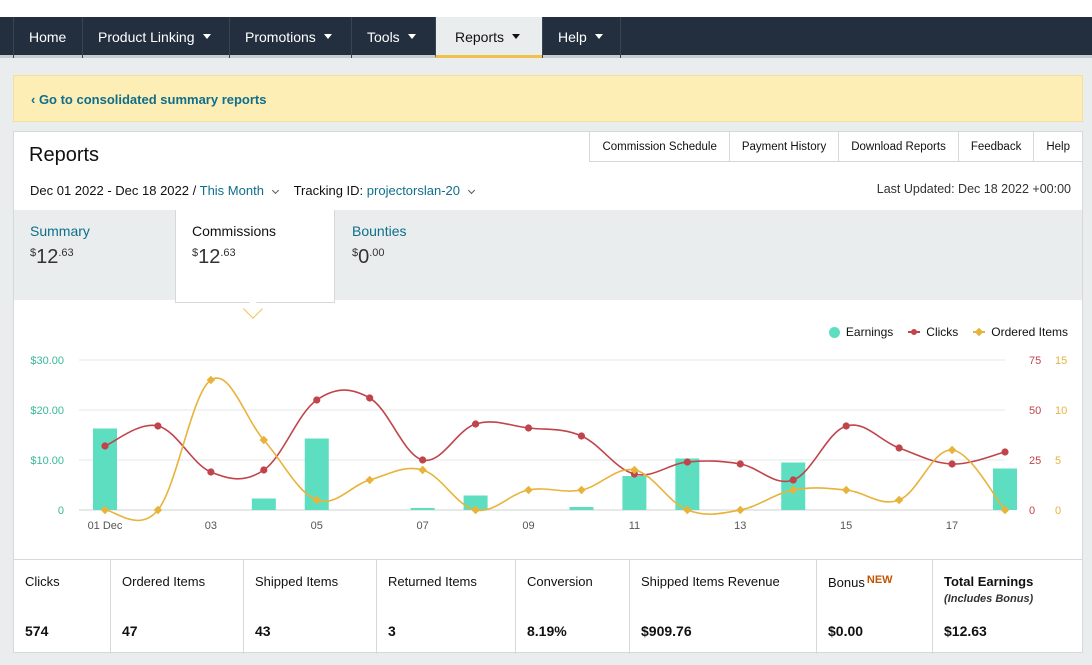 Image resolution: width=1092 pixels, height=665 pixels. I want to click on tracking-id-dropdown: projectorslan-20, so click(413, 190).